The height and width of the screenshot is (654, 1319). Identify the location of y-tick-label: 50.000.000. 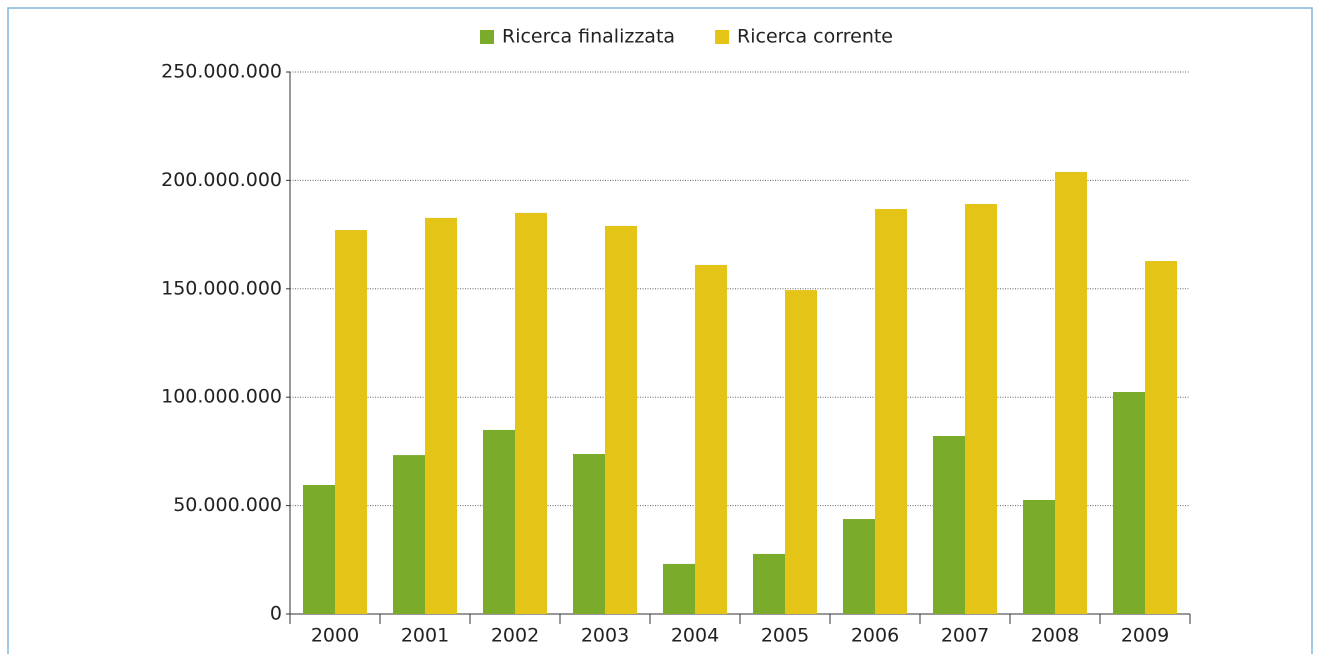
(227, 505).